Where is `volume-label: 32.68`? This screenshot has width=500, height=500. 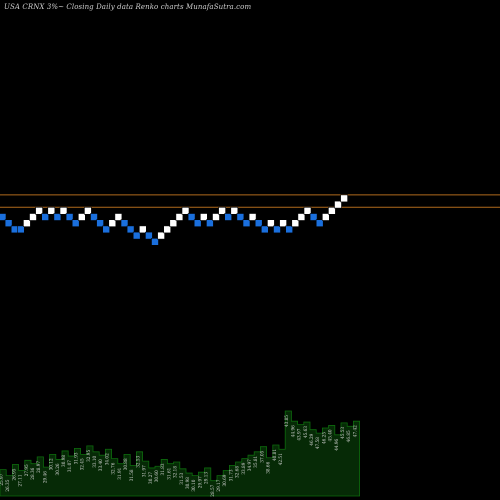
volume-label: 32.68 is located at coordinates (237, 472).